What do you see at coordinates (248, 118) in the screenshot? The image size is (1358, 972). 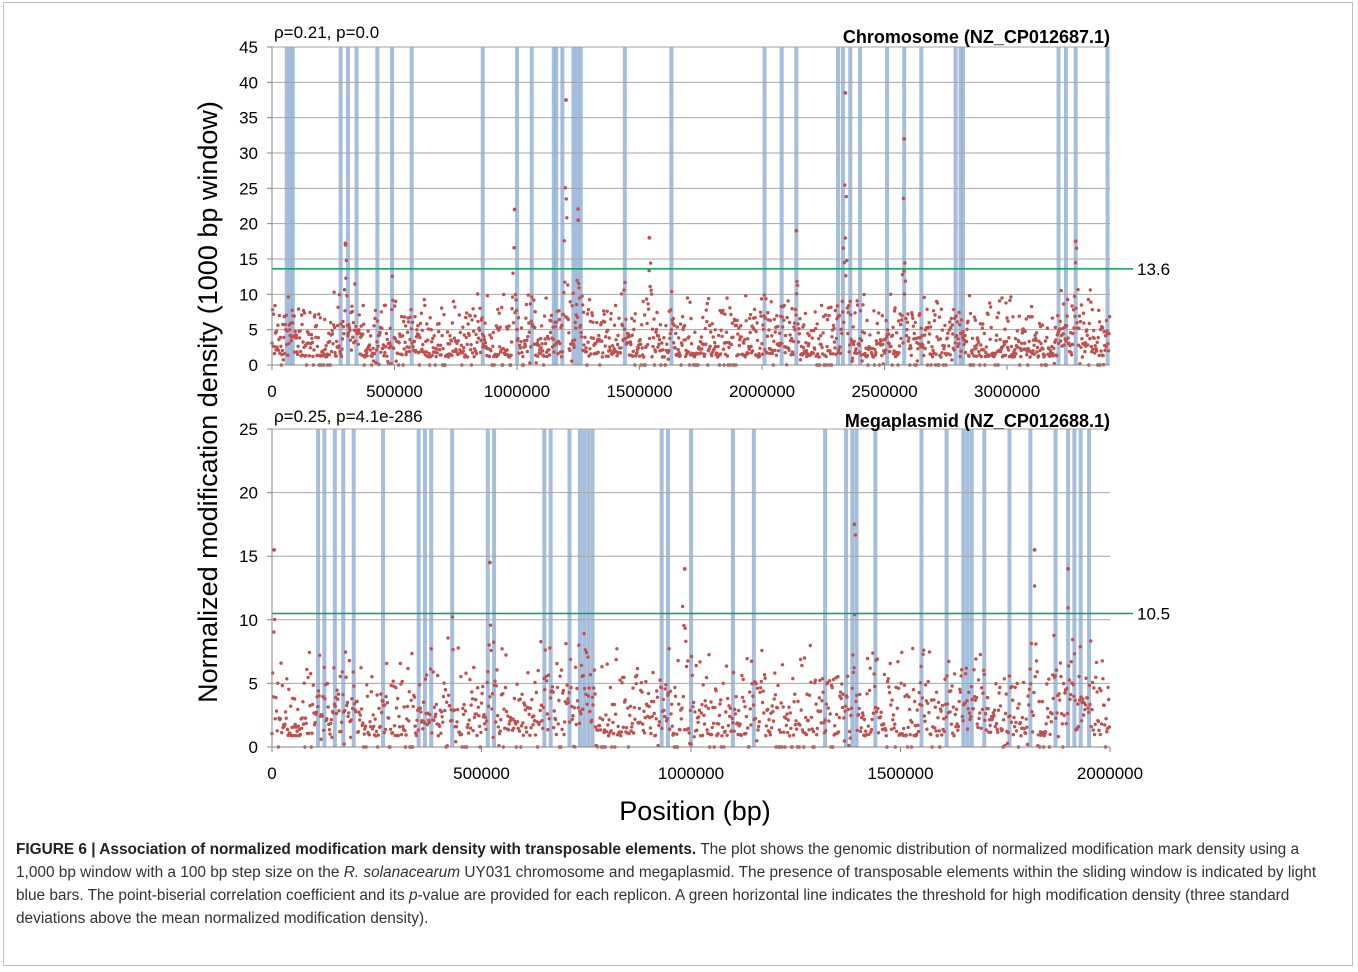 I see `y-tick-label: 35` at bounding box center [248, 118].